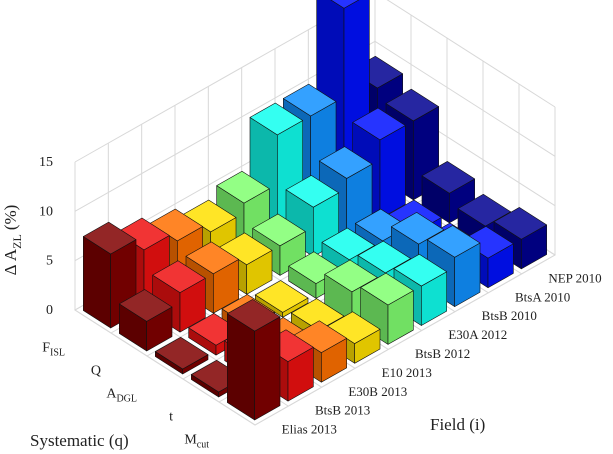  What do you see at coordinates (17, 241) in the screenshot?
I see `z-label-sub: ZL` at bounding box center [17, 241].